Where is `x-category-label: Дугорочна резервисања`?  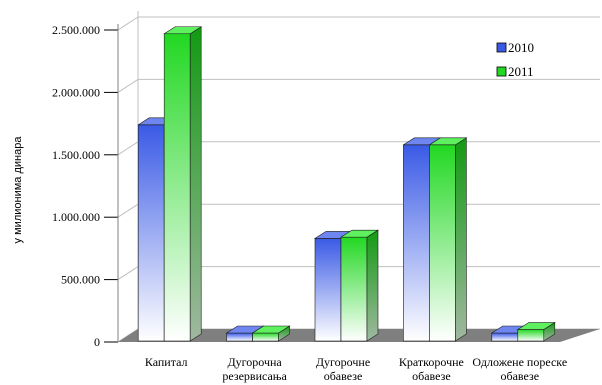
x-category-label: Дугорочна резервисања is located at coordinates (254, 369).